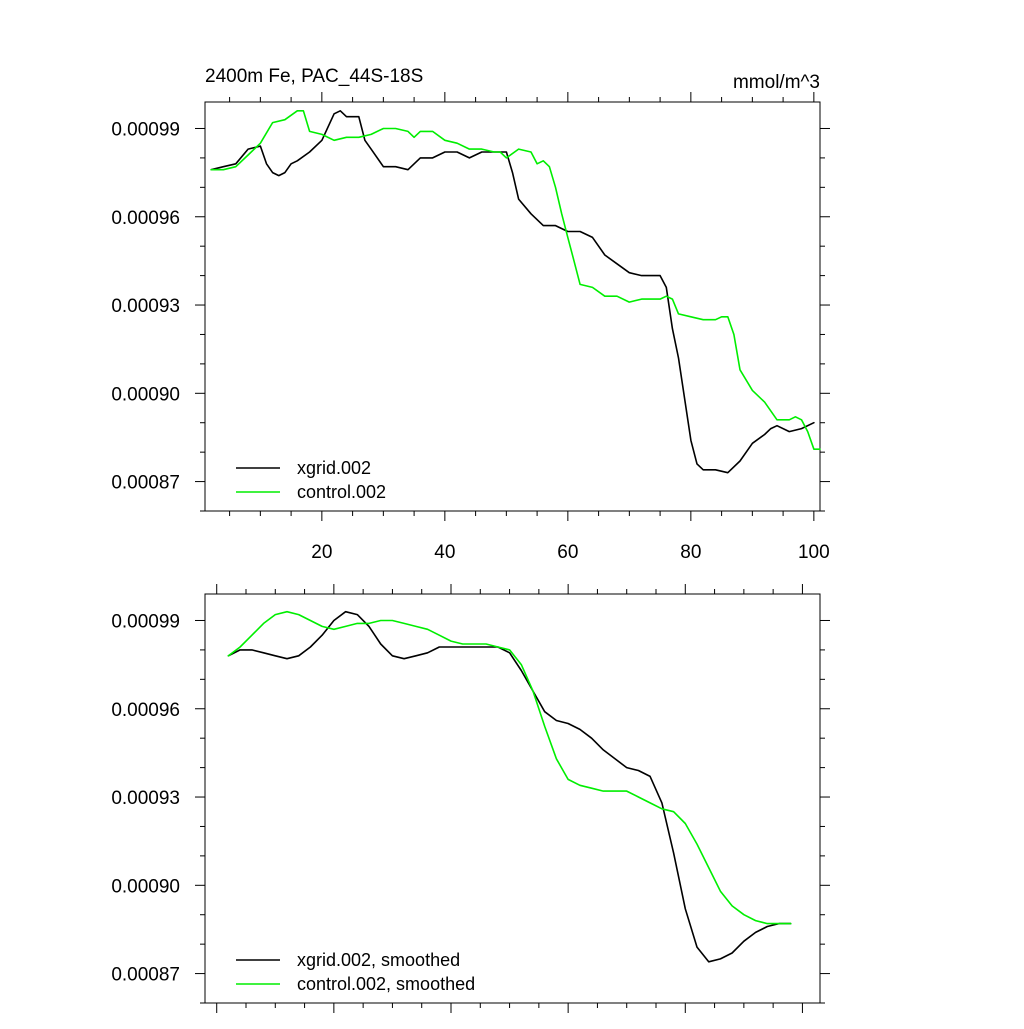  Describe the element at coordinates (378, 960) in the screenshot. I see `legend-label: xgrid.002, smoothed` at that location.